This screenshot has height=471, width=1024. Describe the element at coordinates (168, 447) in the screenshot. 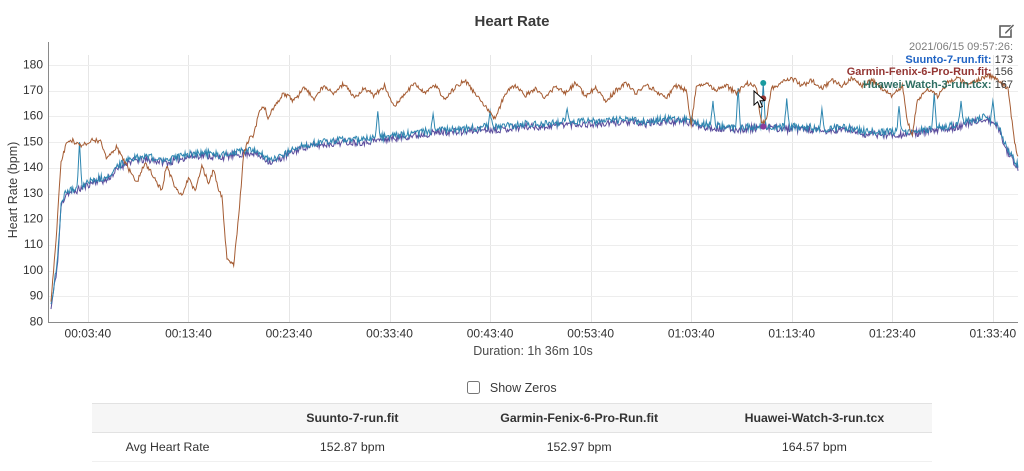

I see `row-label: Avg Heart Rate` at that location.